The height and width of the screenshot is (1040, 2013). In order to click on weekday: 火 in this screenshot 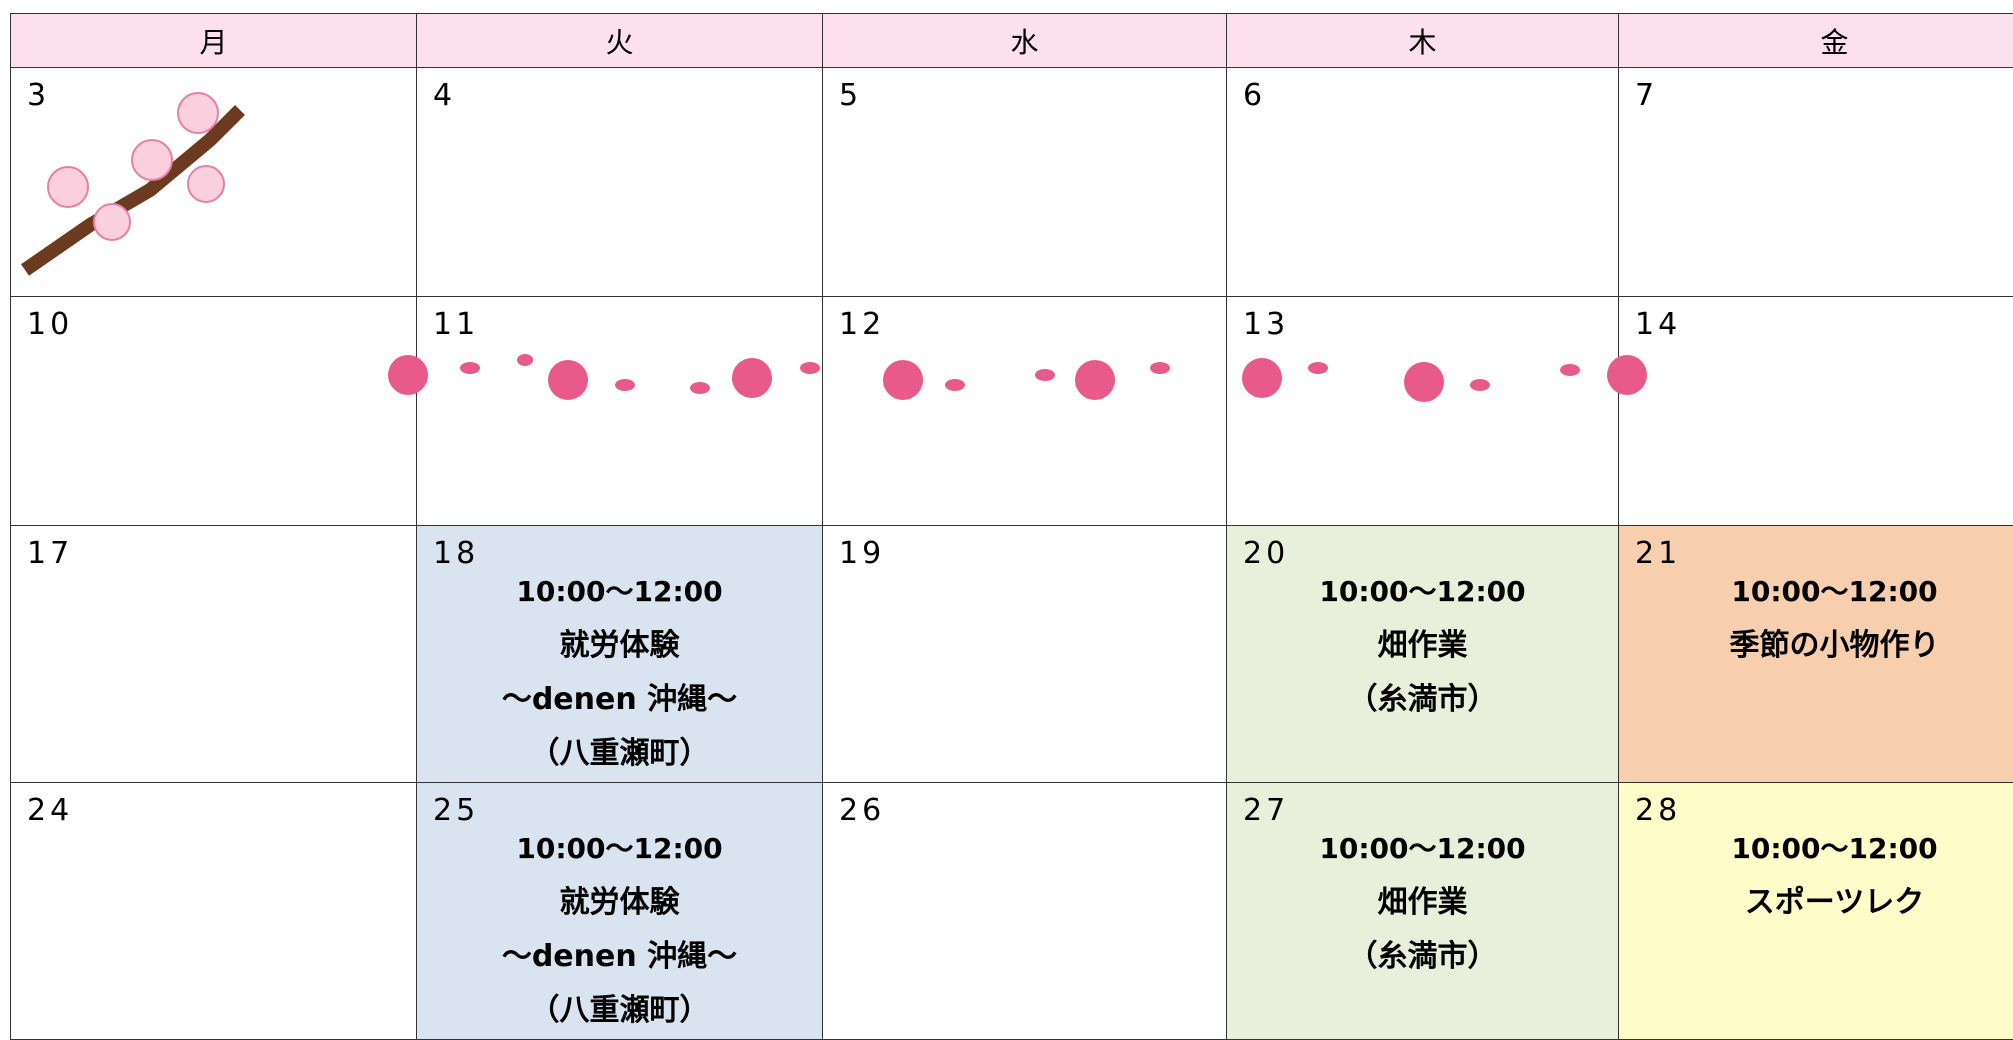, I will do `click(620, 41)`.